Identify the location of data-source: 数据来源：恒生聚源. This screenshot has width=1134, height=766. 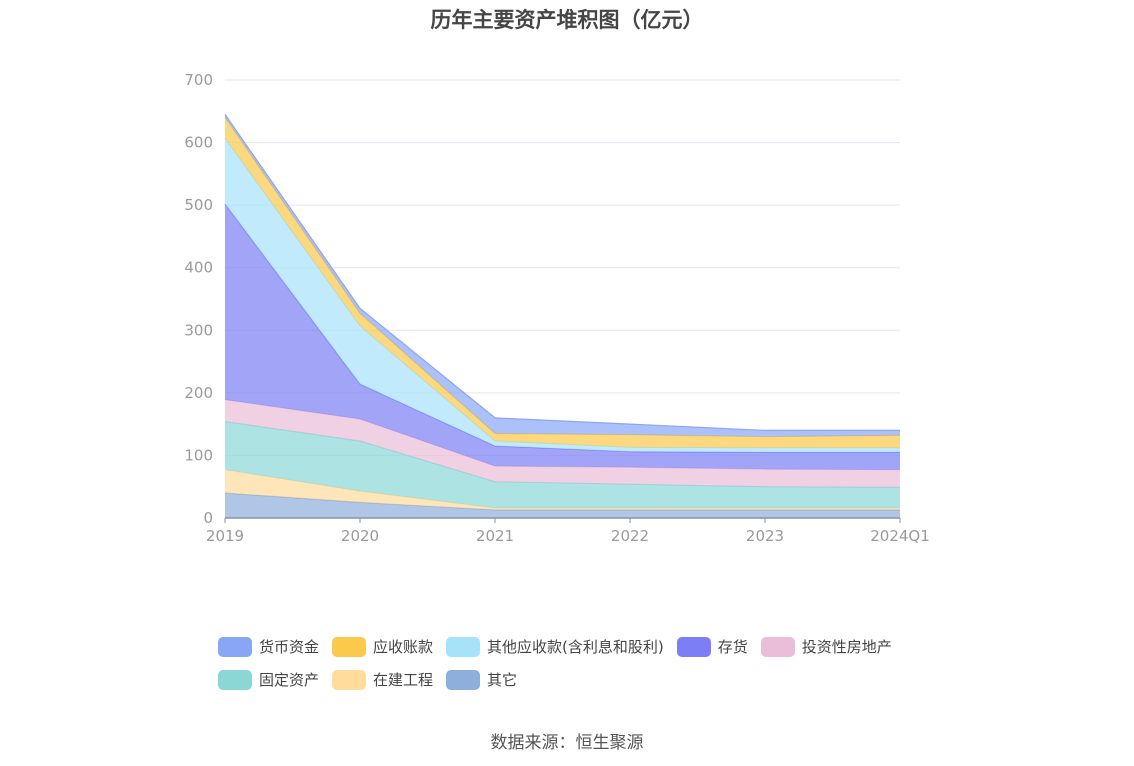
(567, 743).